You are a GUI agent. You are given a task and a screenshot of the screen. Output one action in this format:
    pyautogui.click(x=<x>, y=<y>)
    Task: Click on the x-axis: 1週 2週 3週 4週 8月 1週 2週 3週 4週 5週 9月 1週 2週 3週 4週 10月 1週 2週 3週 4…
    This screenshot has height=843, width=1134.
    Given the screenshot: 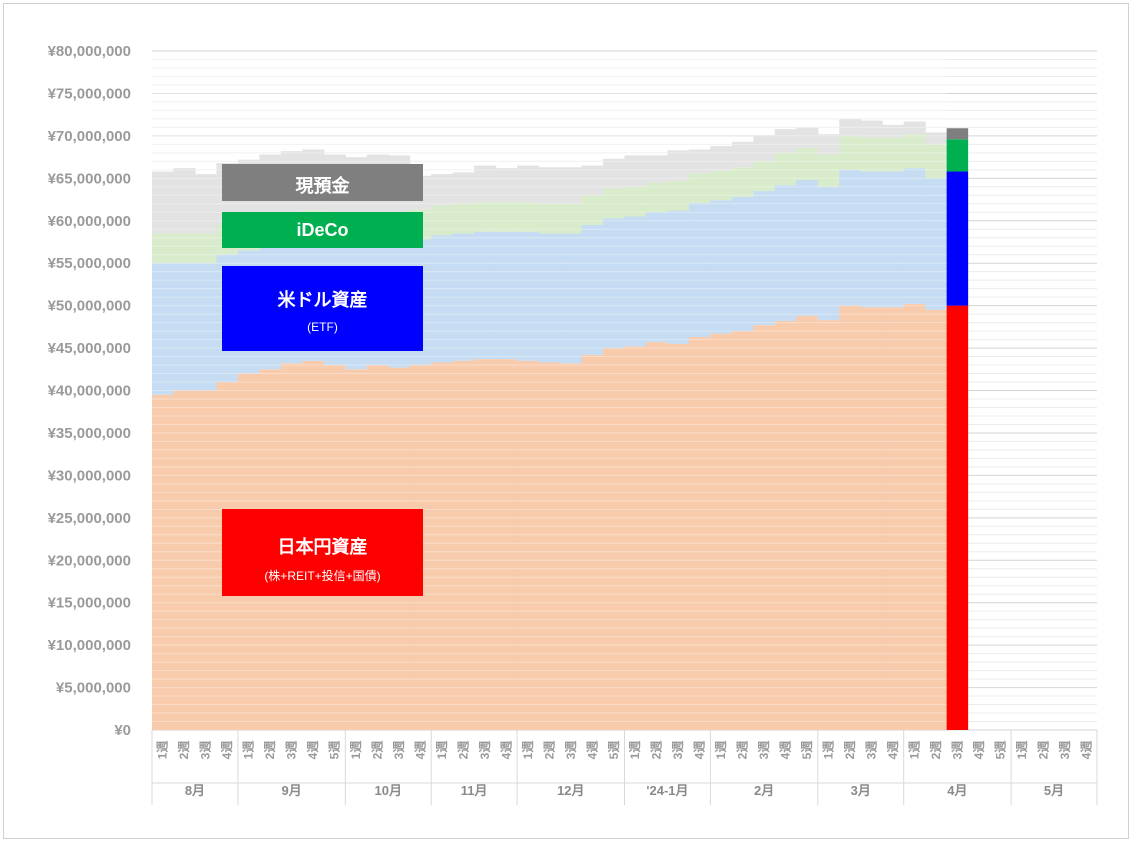 What is the action you would take?
    pyautogui.click(x=624, y=767)
    